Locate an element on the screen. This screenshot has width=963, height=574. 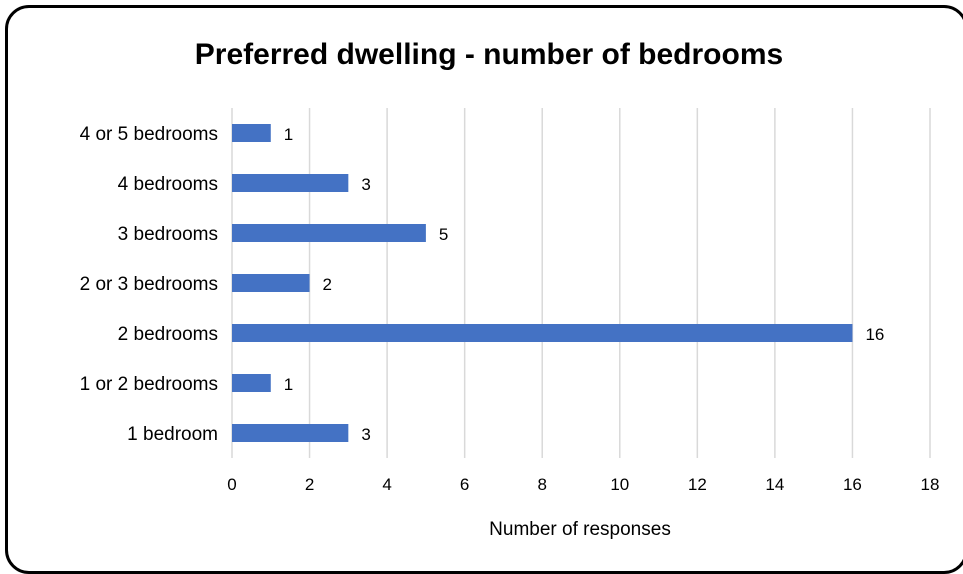
category-label: 4 or 5 bedrooms is located at coordinates (149, 134).